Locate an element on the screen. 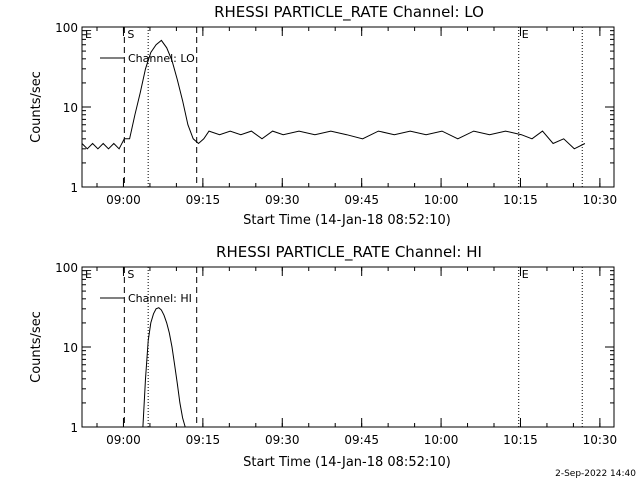  chart-title: RHESSI PARTICLE_RATE Channel: LO is located at coordinates (349, 12).